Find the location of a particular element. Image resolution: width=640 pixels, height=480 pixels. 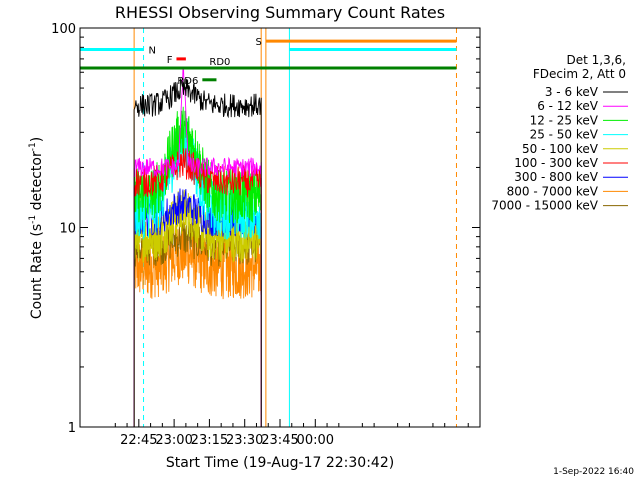

legend-label-2: 12 - 25 keV is located at coordinates (564, 120).